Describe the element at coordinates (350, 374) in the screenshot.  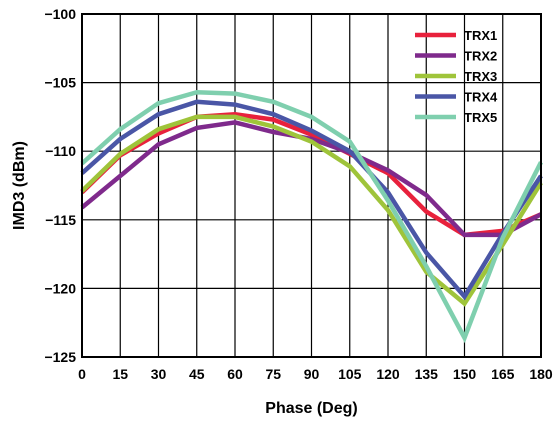
I see `x-tick-label: 105` at that location.